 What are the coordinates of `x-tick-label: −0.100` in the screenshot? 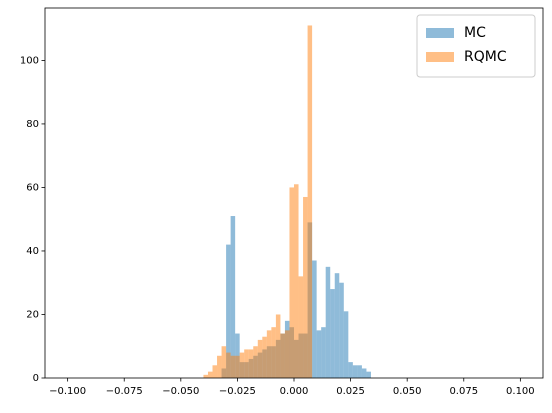 It's located at (67, 391).